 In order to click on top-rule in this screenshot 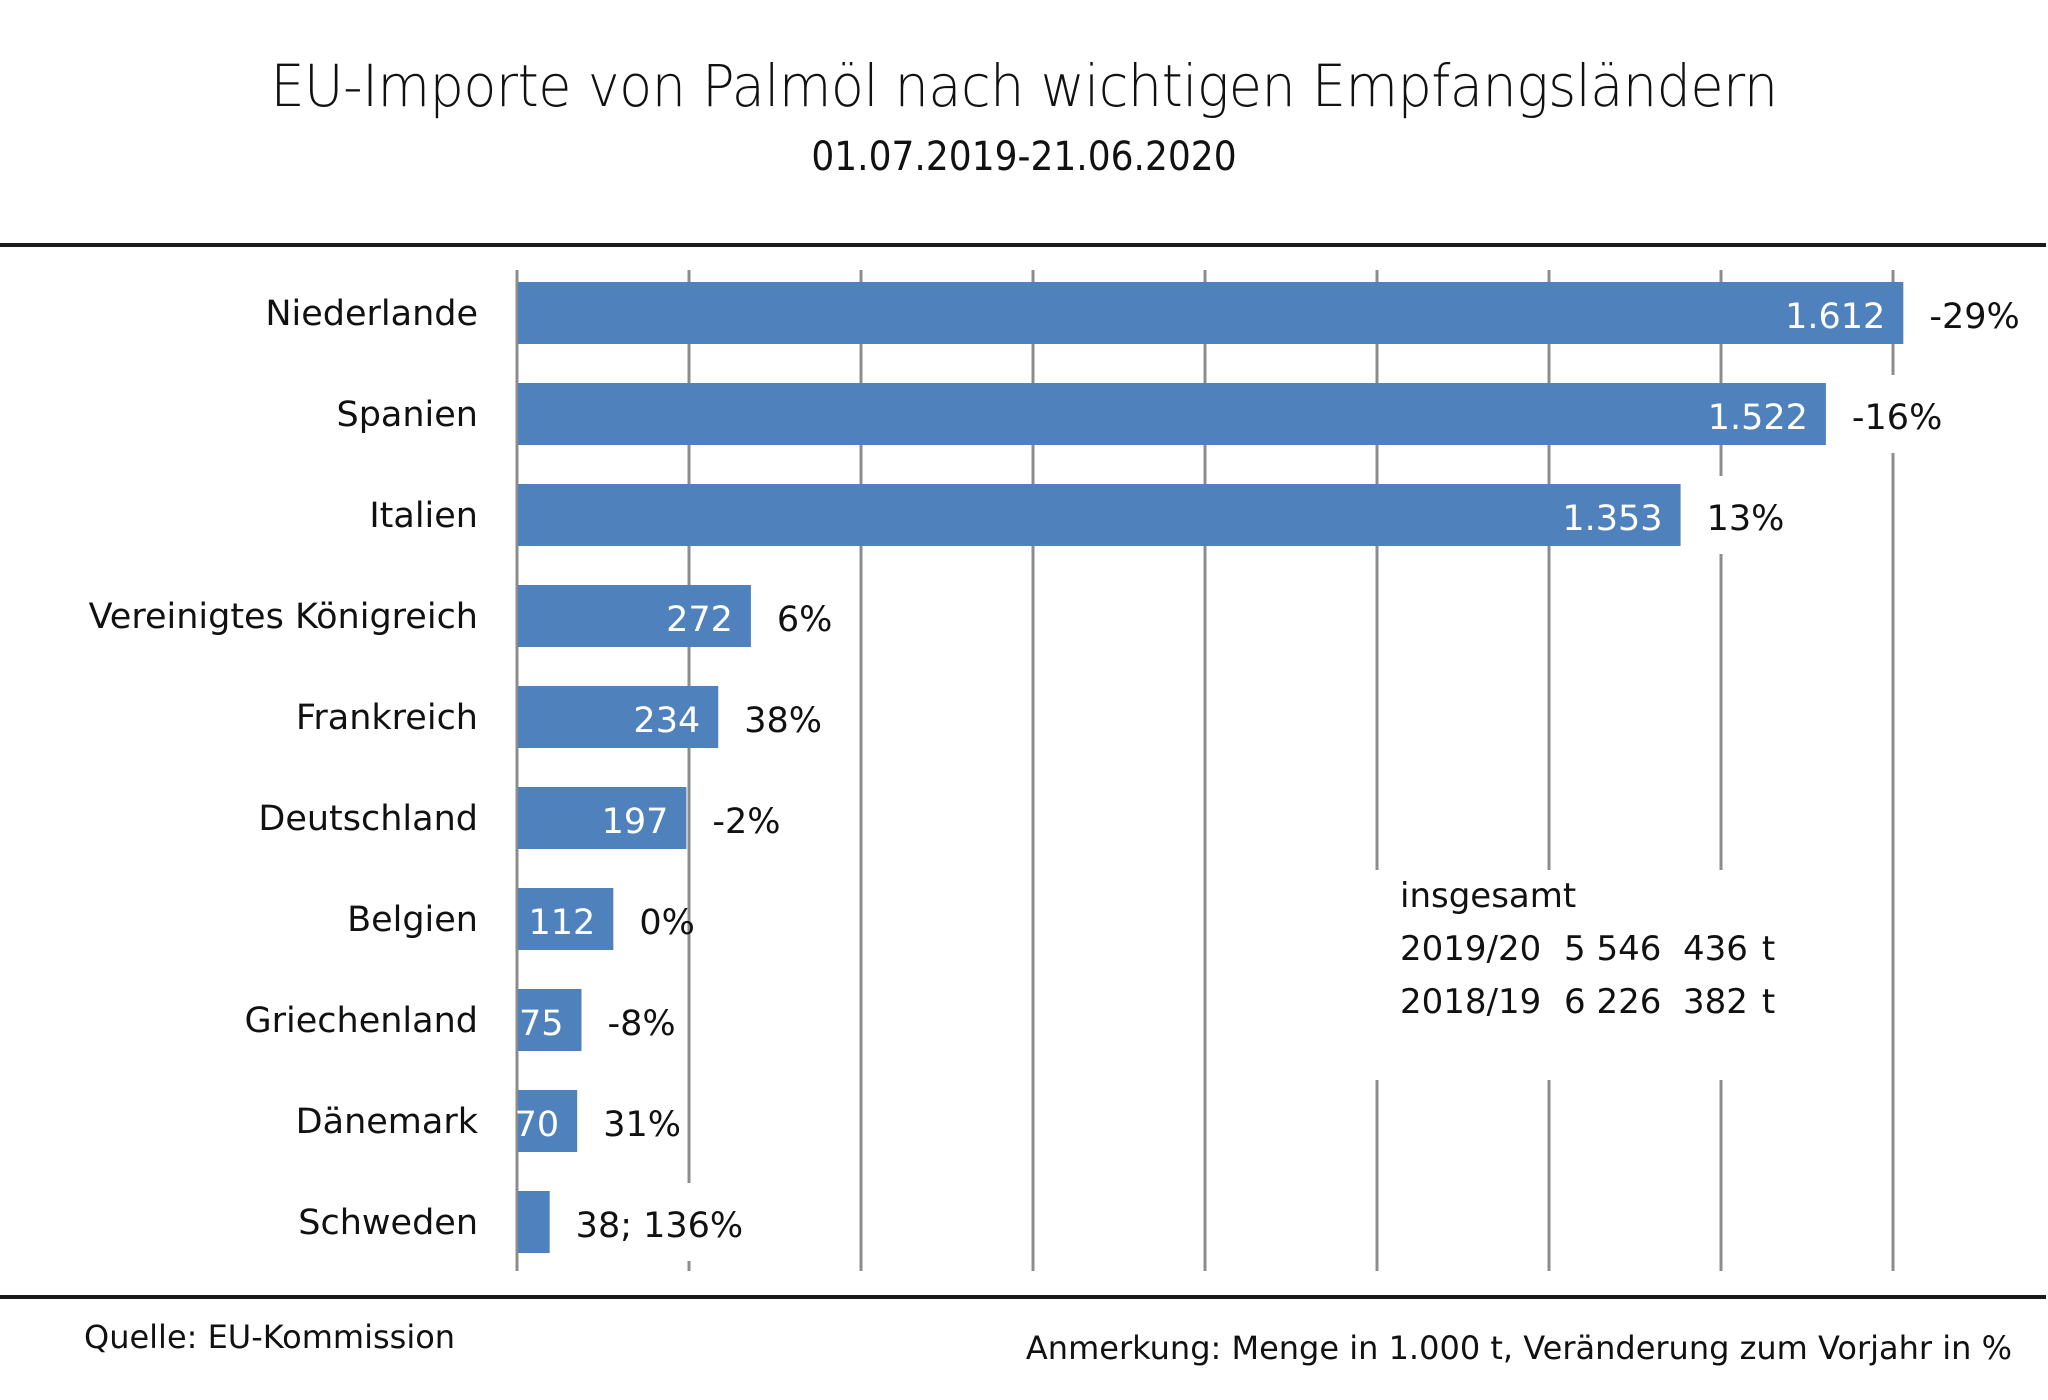, I will do `click(1023, 245)`.